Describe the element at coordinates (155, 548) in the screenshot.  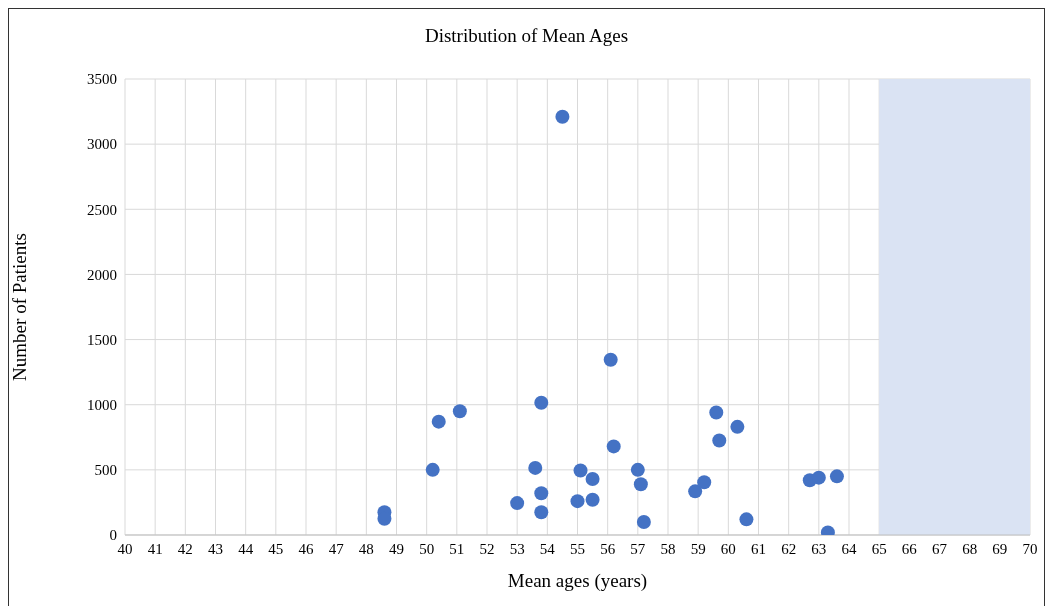
I see `x-tick-label: 41` at that location.